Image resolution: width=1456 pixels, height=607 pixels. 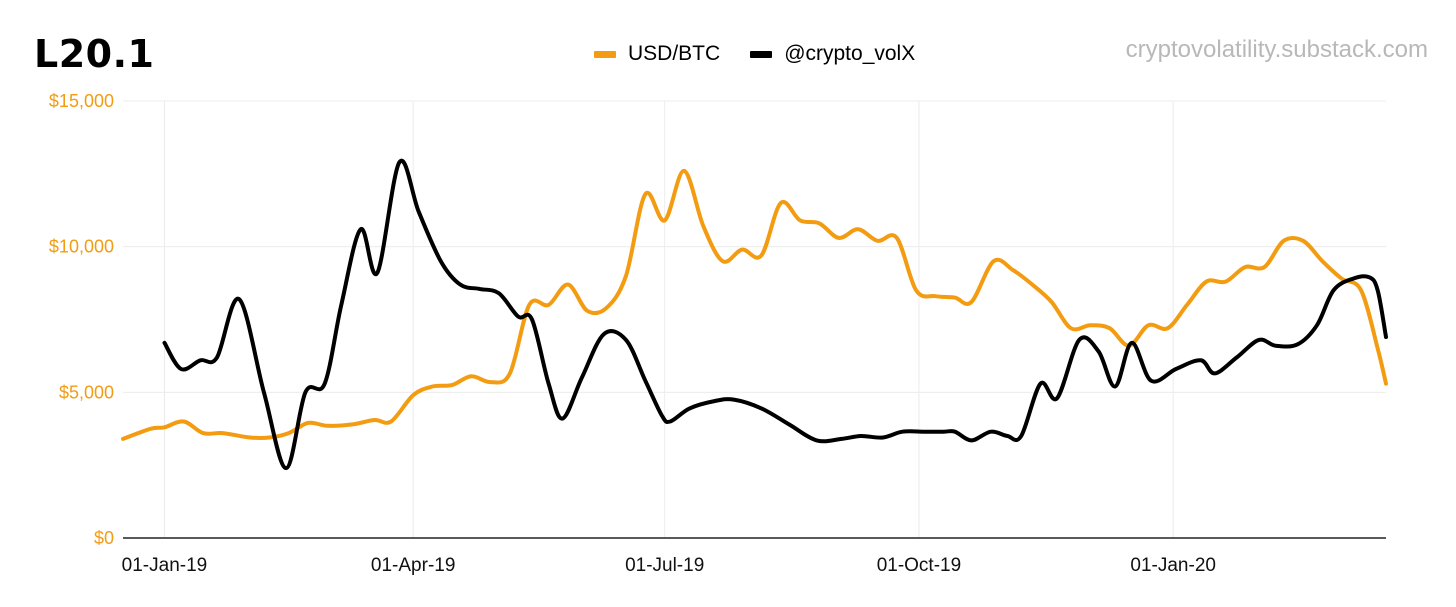 I want to click on x-tick-label: 01-Jan-20, so click(x=1173, y=565).